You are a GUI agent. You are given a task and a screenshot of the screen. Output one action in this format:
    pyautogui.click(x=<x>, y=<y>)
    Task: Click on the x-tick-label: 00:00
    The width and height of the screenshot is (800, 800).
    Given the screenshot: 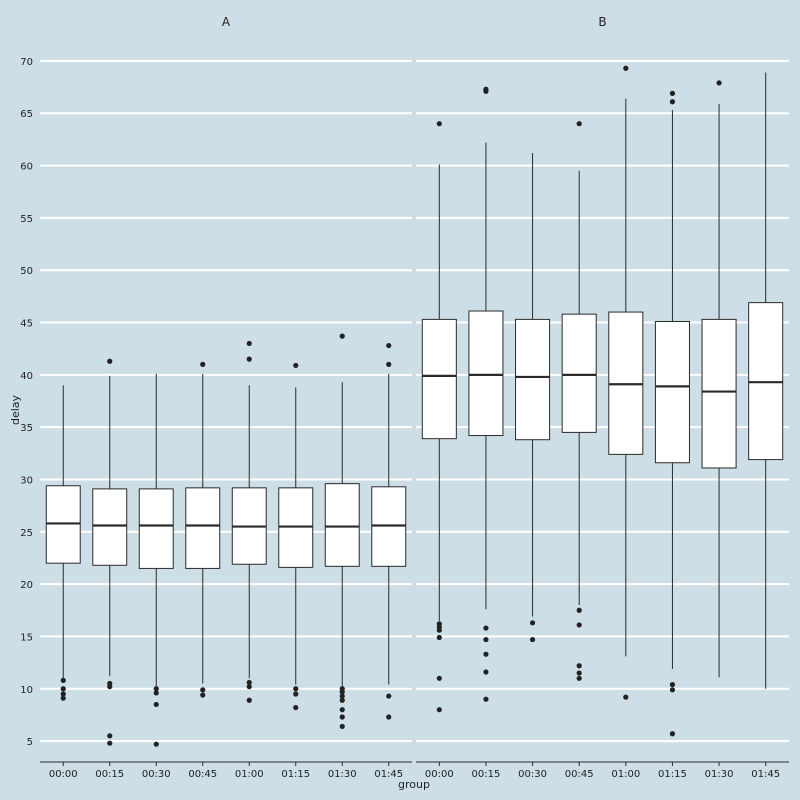 What is the action you would take?
    pyautogui.click(x=63, y=774)
    